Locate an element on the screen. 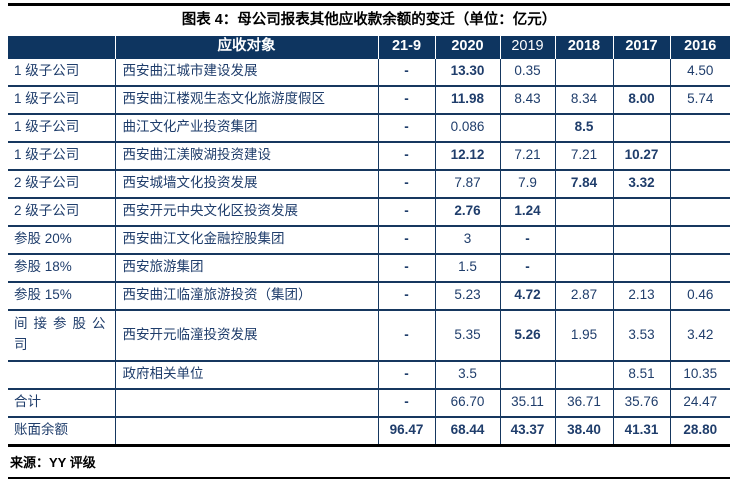 This screenshot has height=492, width=738. cell-value: 0.46 is located at coordinates (699, 295).